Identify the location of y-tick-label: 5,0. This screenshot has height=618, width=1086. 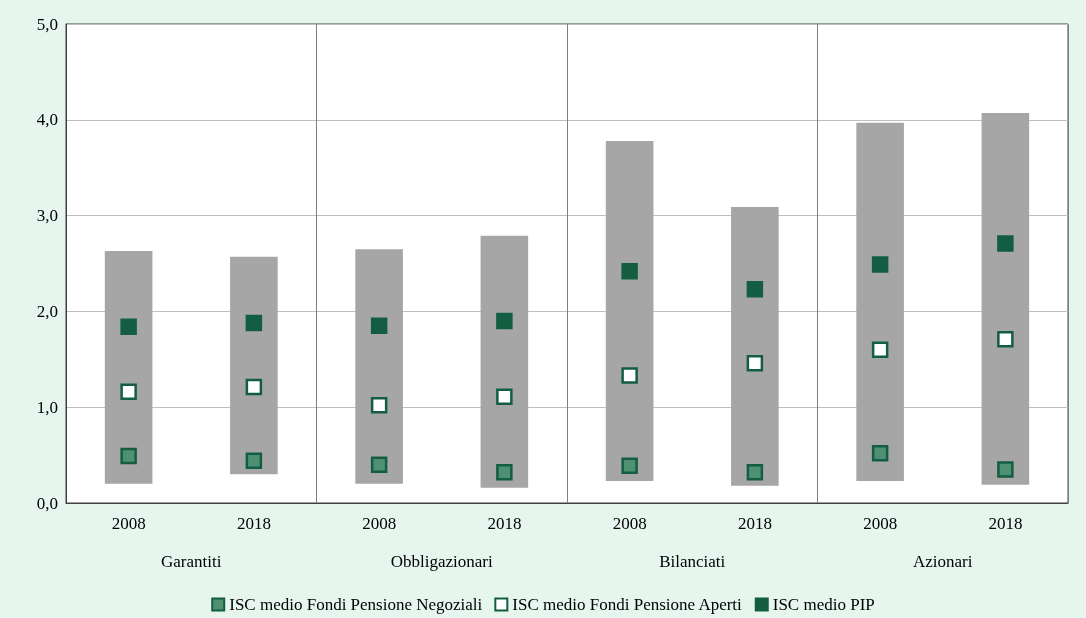
(47, 24).